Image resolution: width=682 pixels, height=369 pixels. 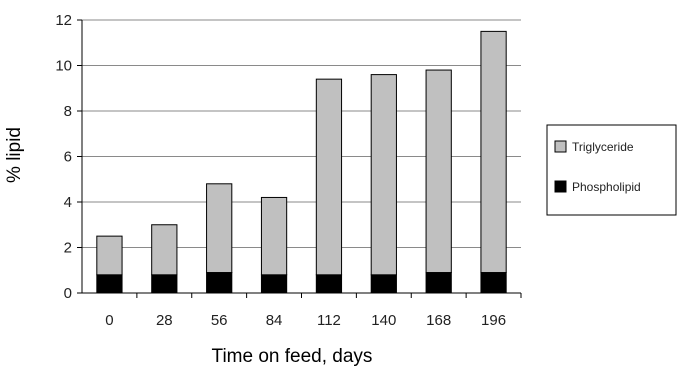 What do you see at coordinates (63, 20) in the screenshot?
I see `y-tick-label-12: 12` at bounding box center [63, 20].